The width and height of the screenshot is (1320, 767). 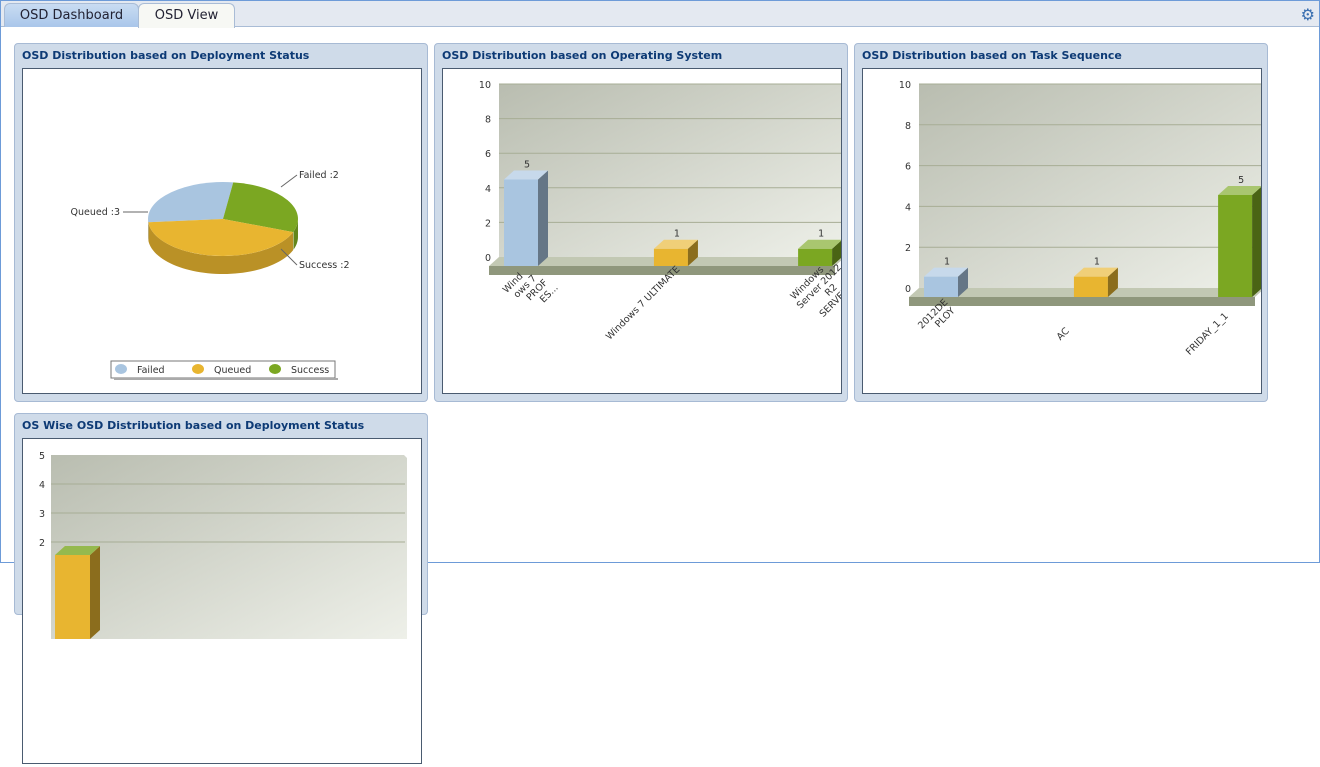 What do you see at coordinates (1308, 14) in the screenshot?
I see `gear-icon: ⚙` at bounding box center [1308, 14].